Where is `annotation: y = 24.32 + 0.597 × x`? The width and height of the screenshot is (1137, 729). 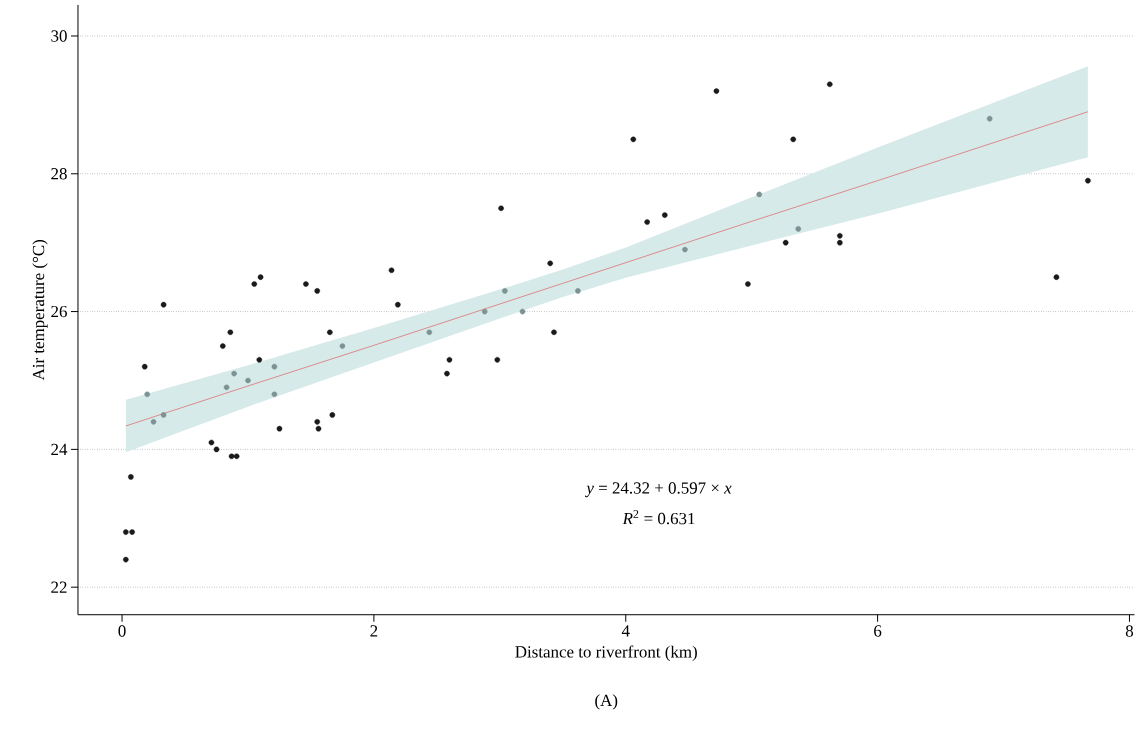
annotation: y = 24.32 + 0.597 × x is located at coordinates (658, 490).